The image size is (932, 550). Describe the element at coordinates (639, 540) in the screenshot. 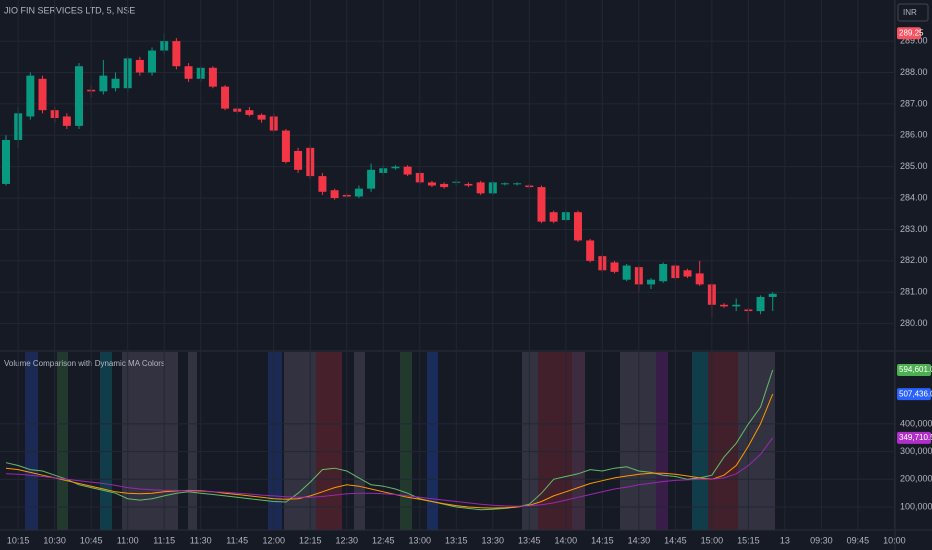

I see `x-tick-label: 14:30` at that location.